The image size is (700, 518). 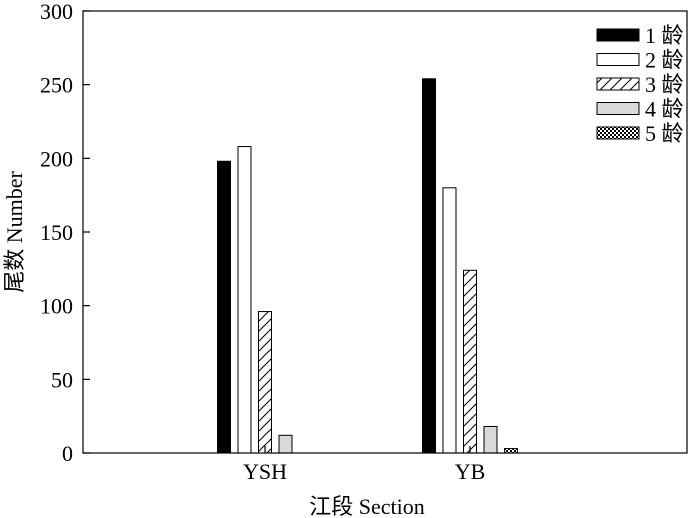 I want to click on y-axis-title: 尾数 Number, so click(x=14, y=232).